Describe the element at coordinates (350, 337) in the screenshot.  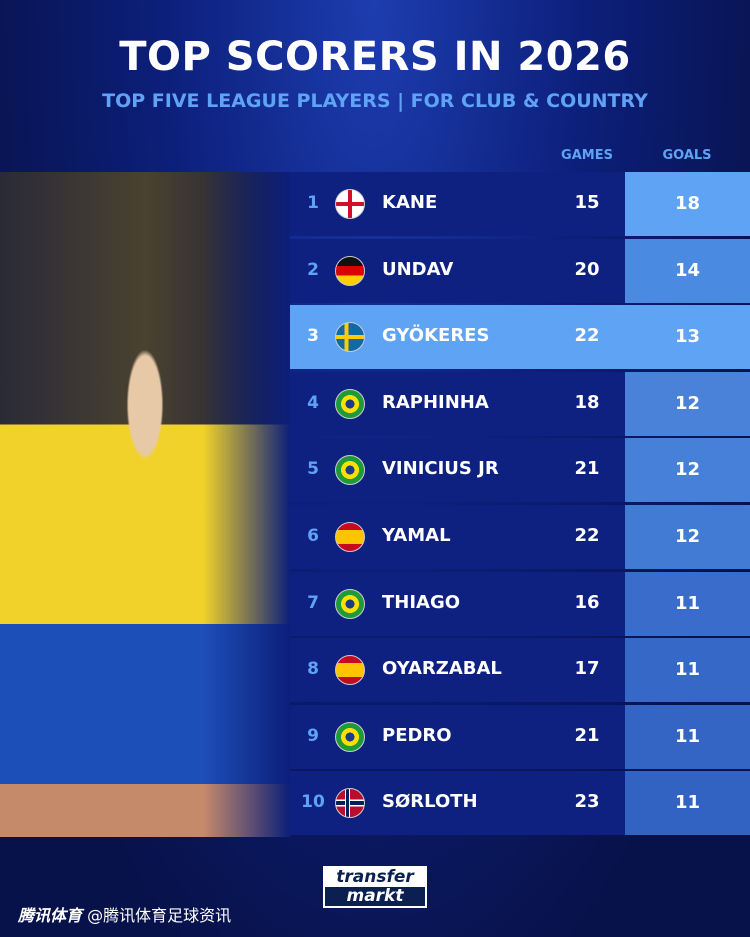
I see `sweden-flag-icon` at that location.